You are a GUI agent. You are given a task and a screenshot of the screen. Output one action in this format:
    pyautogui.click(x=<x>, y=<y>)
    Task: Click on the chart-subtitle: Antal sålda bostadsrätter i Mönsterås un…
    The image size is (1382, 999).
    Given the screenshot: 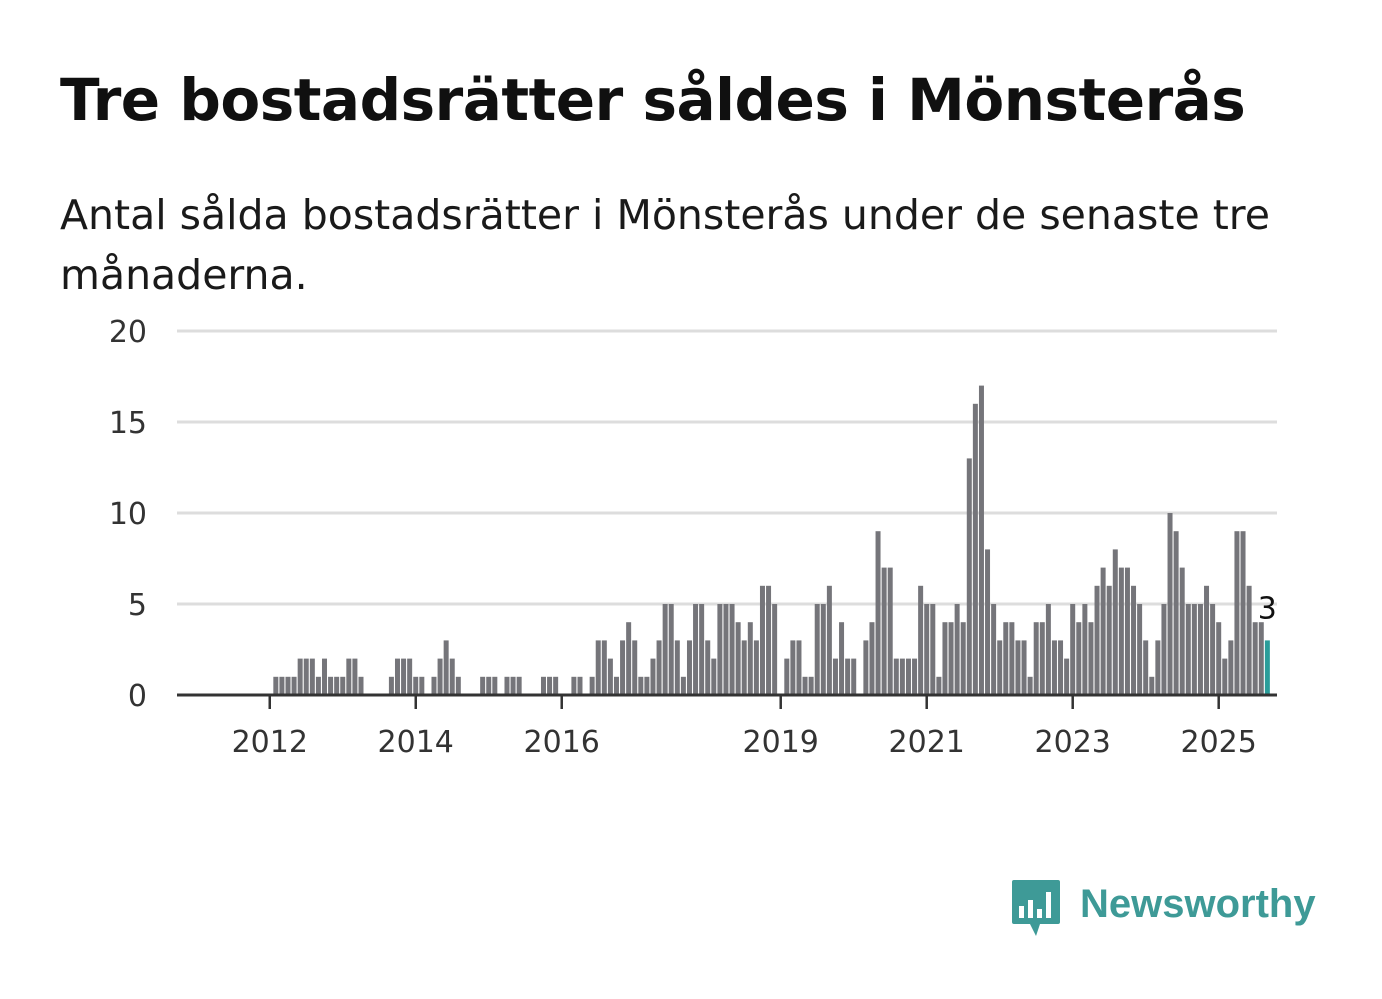 What is the action you would take?
    pyautogui.click(x=665, y=245)
    